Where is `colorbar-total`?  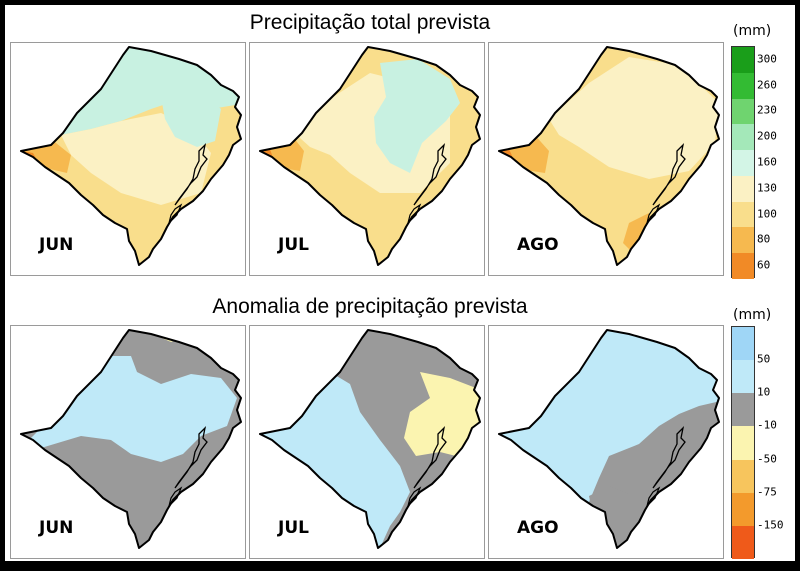
colorbar-total is located at coordinates (743, 163).